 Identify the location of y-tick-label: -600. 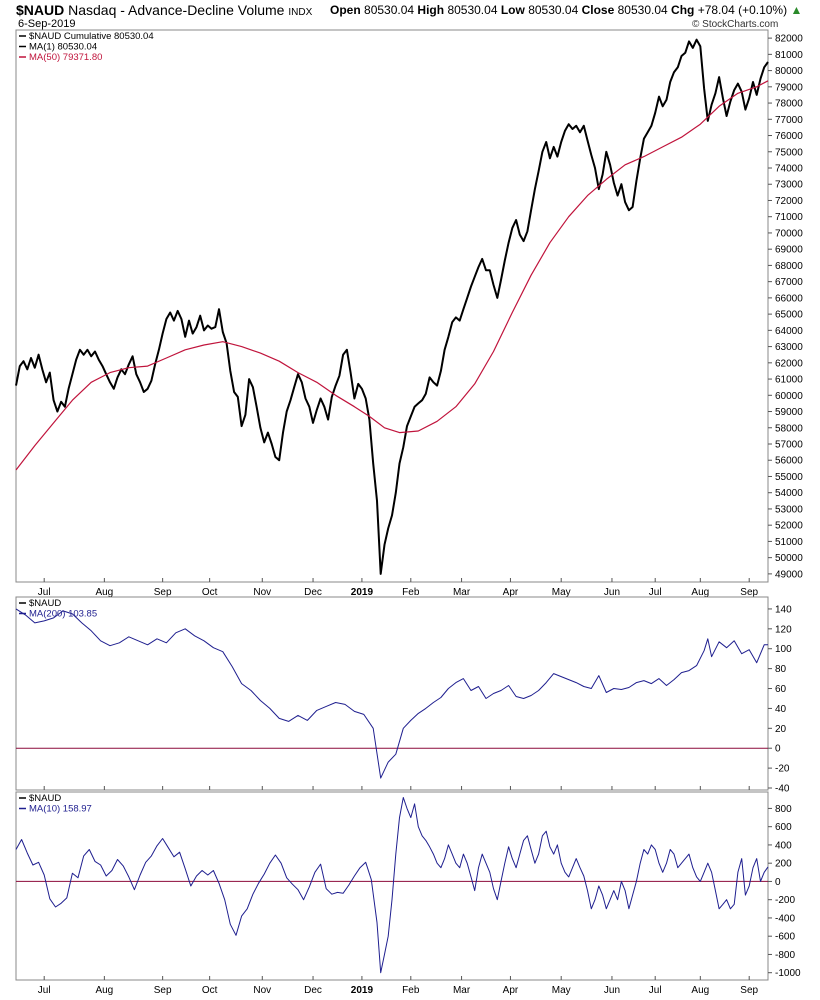
(785, 937).